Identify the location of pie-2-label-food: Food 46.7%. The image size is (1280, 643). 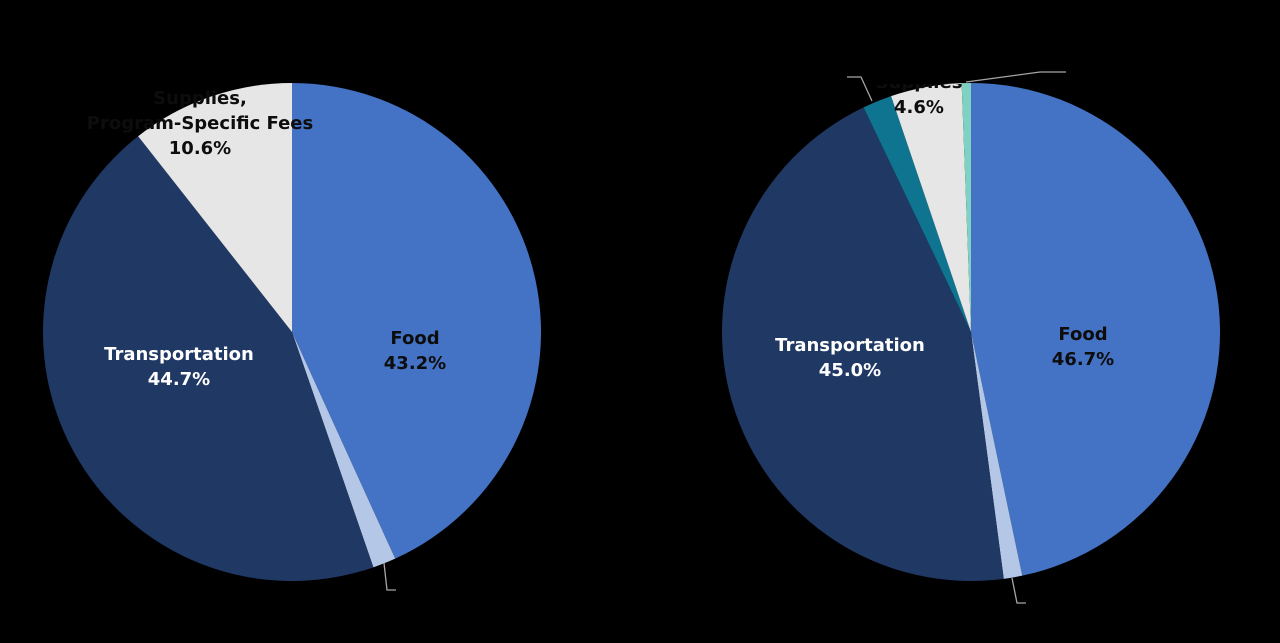
(1083, 347).